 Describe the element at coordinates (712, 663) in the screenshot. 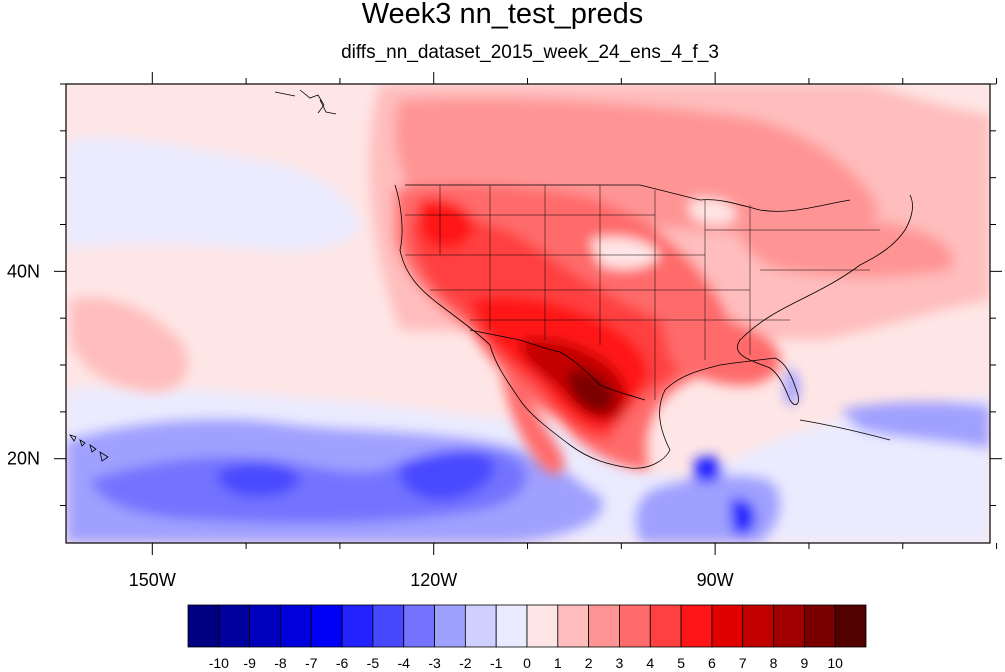

I see `colorbar-label: 6` at that location.